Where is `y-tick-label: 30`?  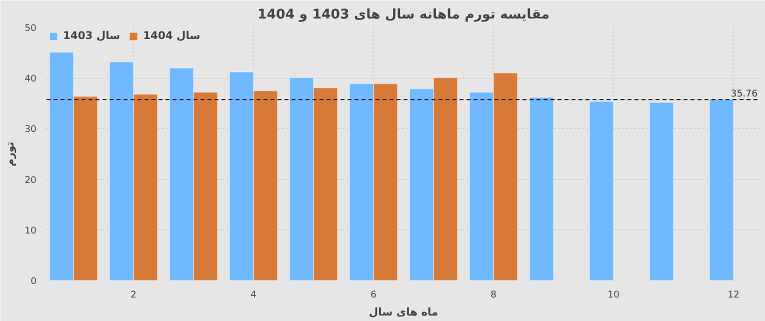
y-tick-label: 30 is located at coordinates (30, 130).